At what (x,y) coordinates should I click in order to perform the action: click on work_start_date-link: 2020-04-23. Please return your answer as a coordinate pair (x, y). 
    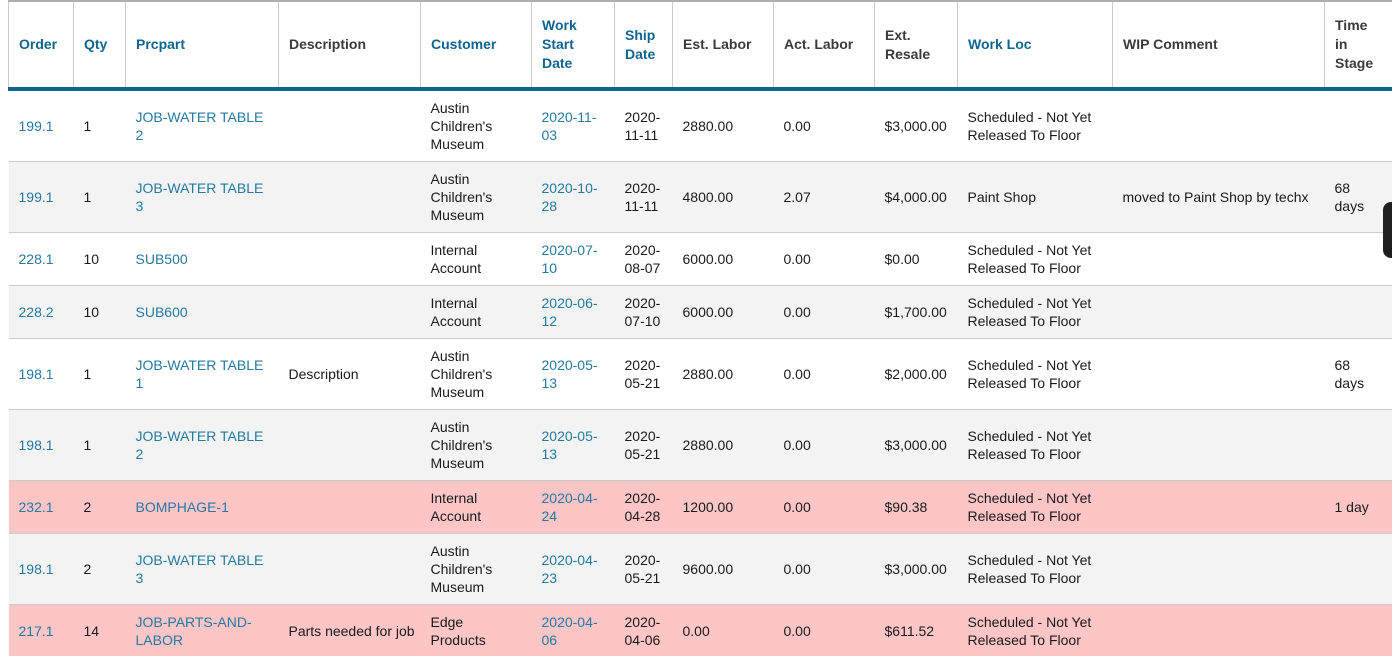
    Looking at the image, I should click on (569, 569).